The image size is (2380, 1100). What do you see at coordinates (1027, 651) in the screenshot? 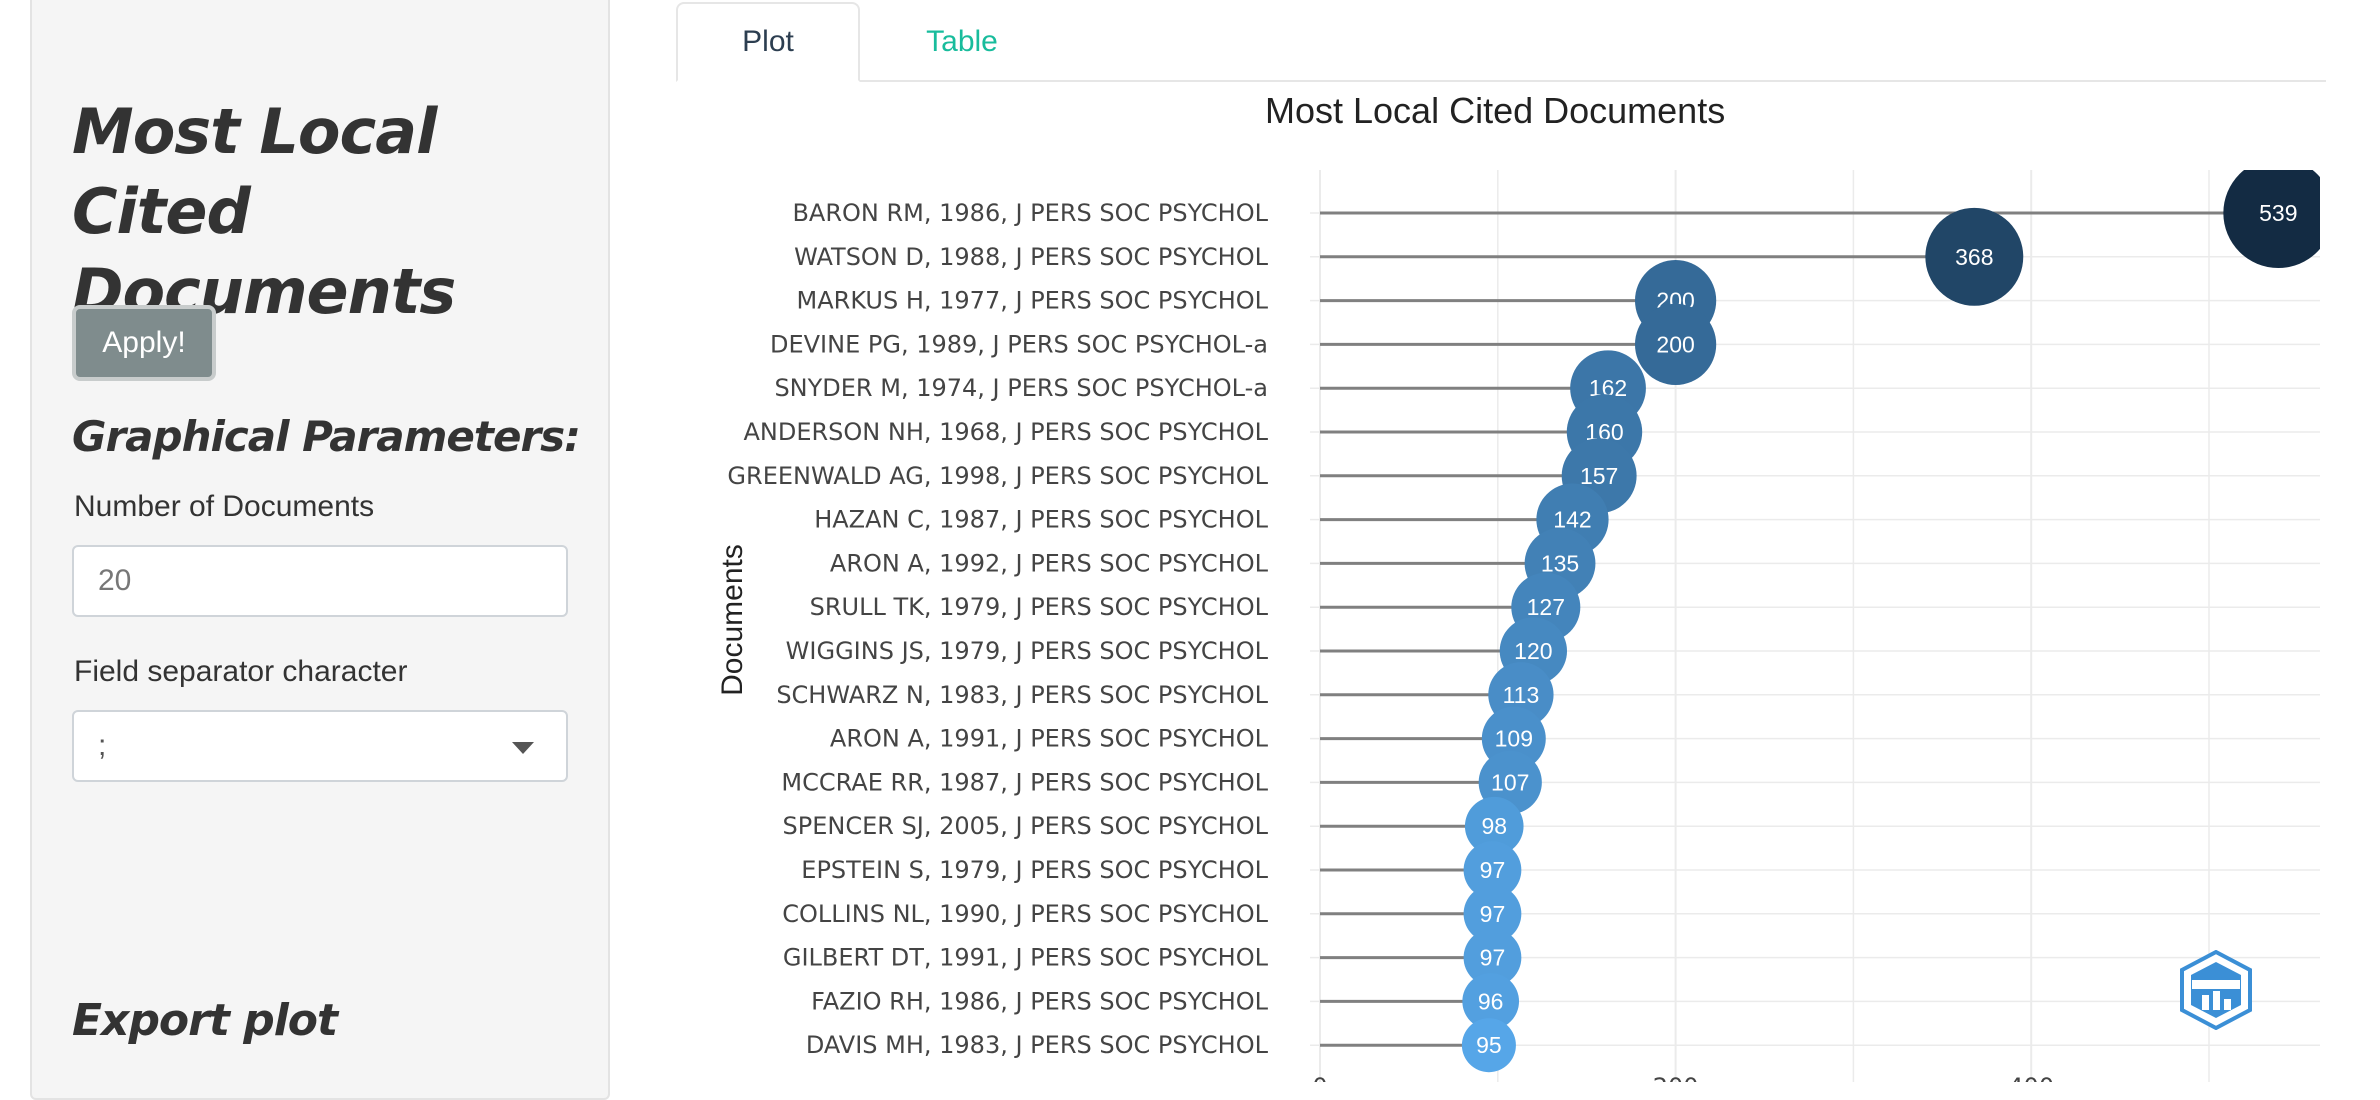
I see `category-label: WIGGINS JS, 1979, J PERS SOC PSYCHOL` at bounding box center [1027, 651].